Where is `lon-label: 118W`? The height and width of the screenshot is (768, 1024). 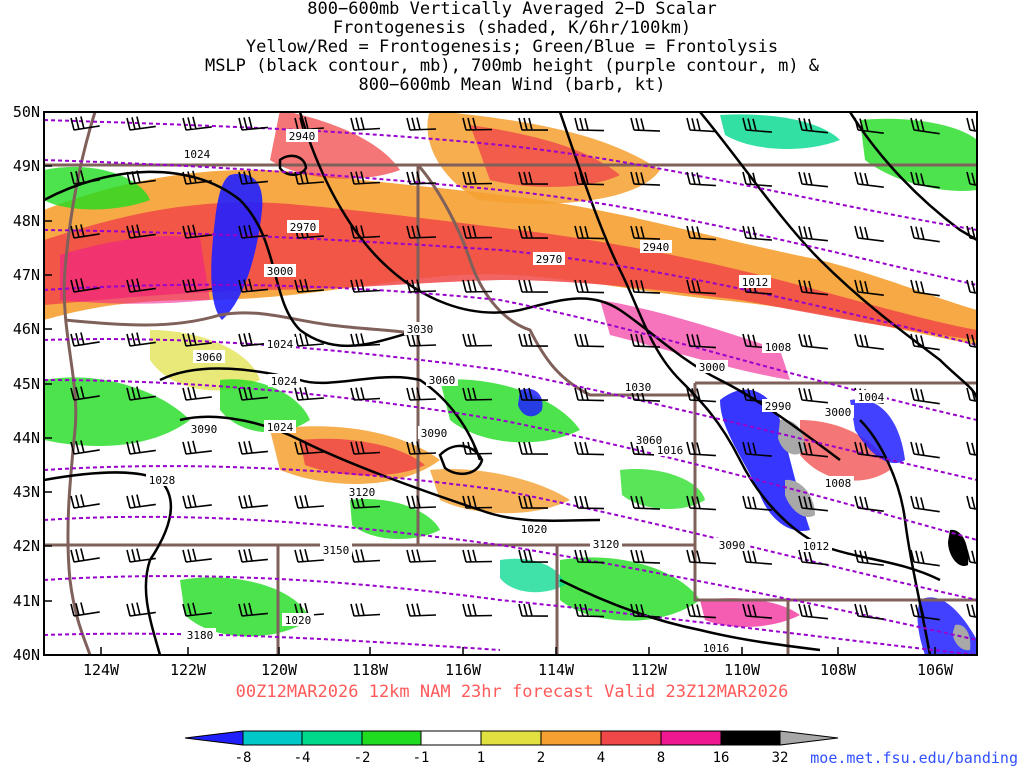
lon-label: 118W is located at coordinates (370, 670).